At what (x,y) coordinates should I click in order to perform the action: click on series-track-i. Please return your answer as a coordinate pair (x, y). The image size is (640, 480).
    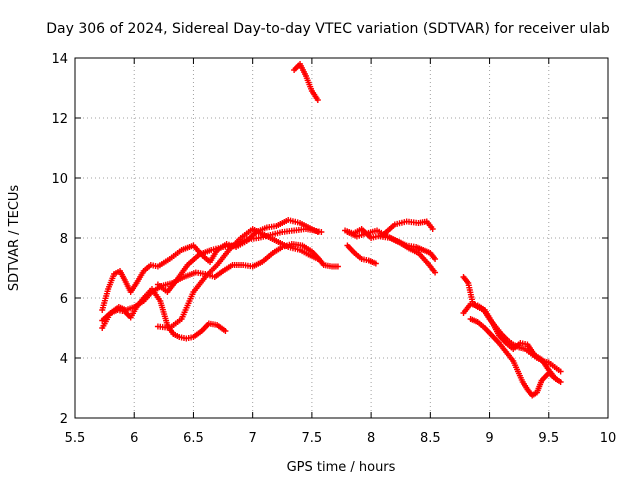
    Looking at the image, I should click on (361, 254).